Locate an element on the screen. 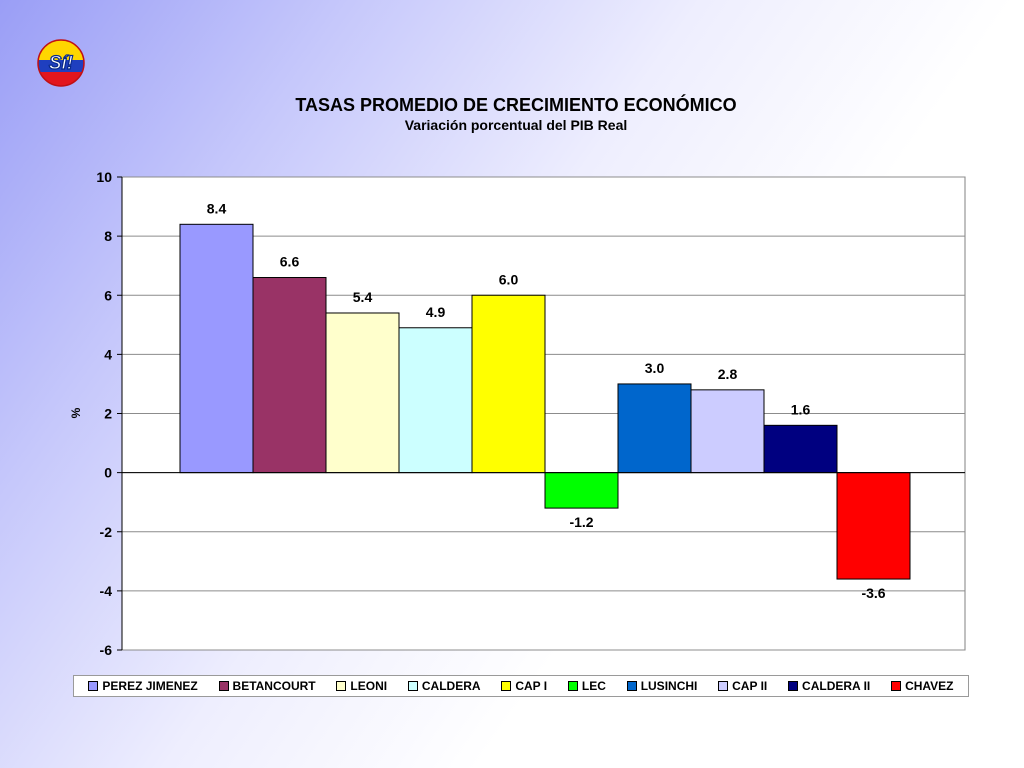 The height and width of the screenshot is (768, 1024). y-tick-label: -6 is located at coordinates (106, 650).